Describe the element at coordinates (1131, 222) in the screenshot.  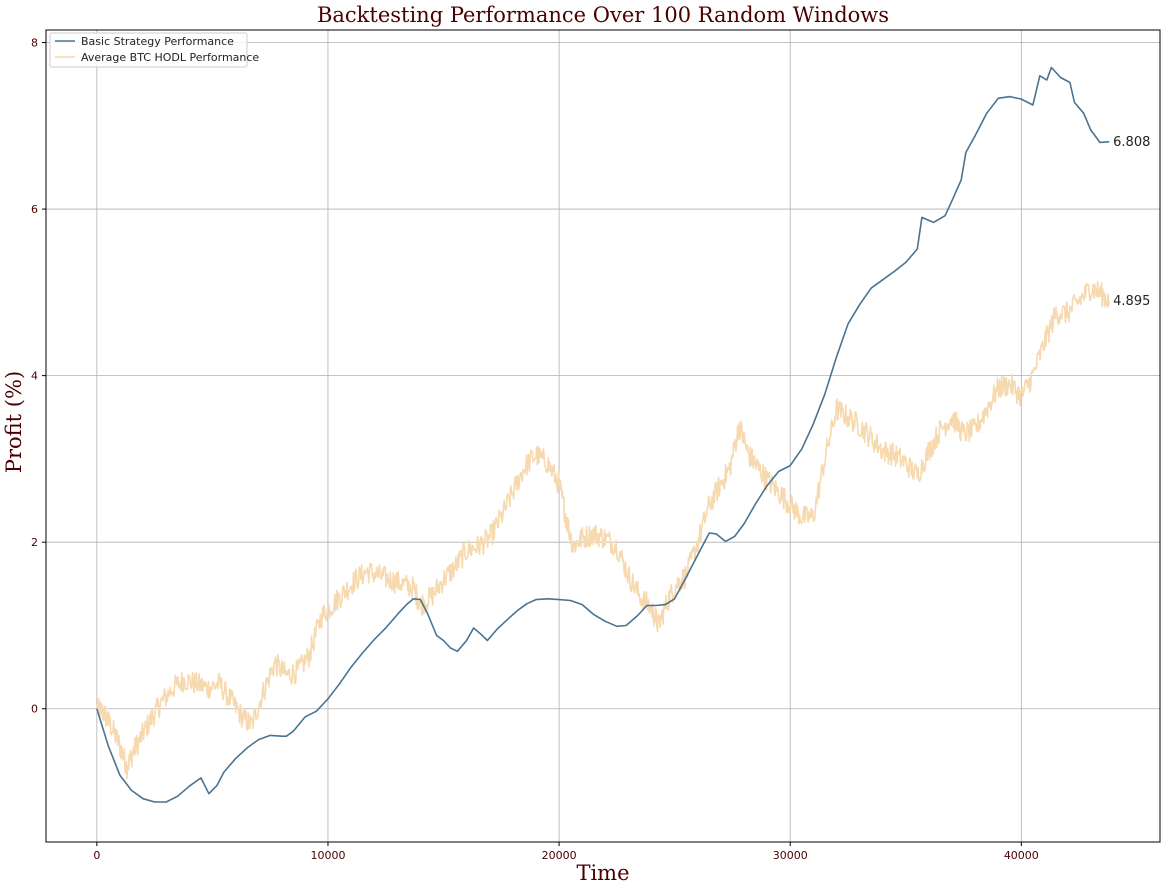
I see `end-labels: 4.895 6.808` at that location.